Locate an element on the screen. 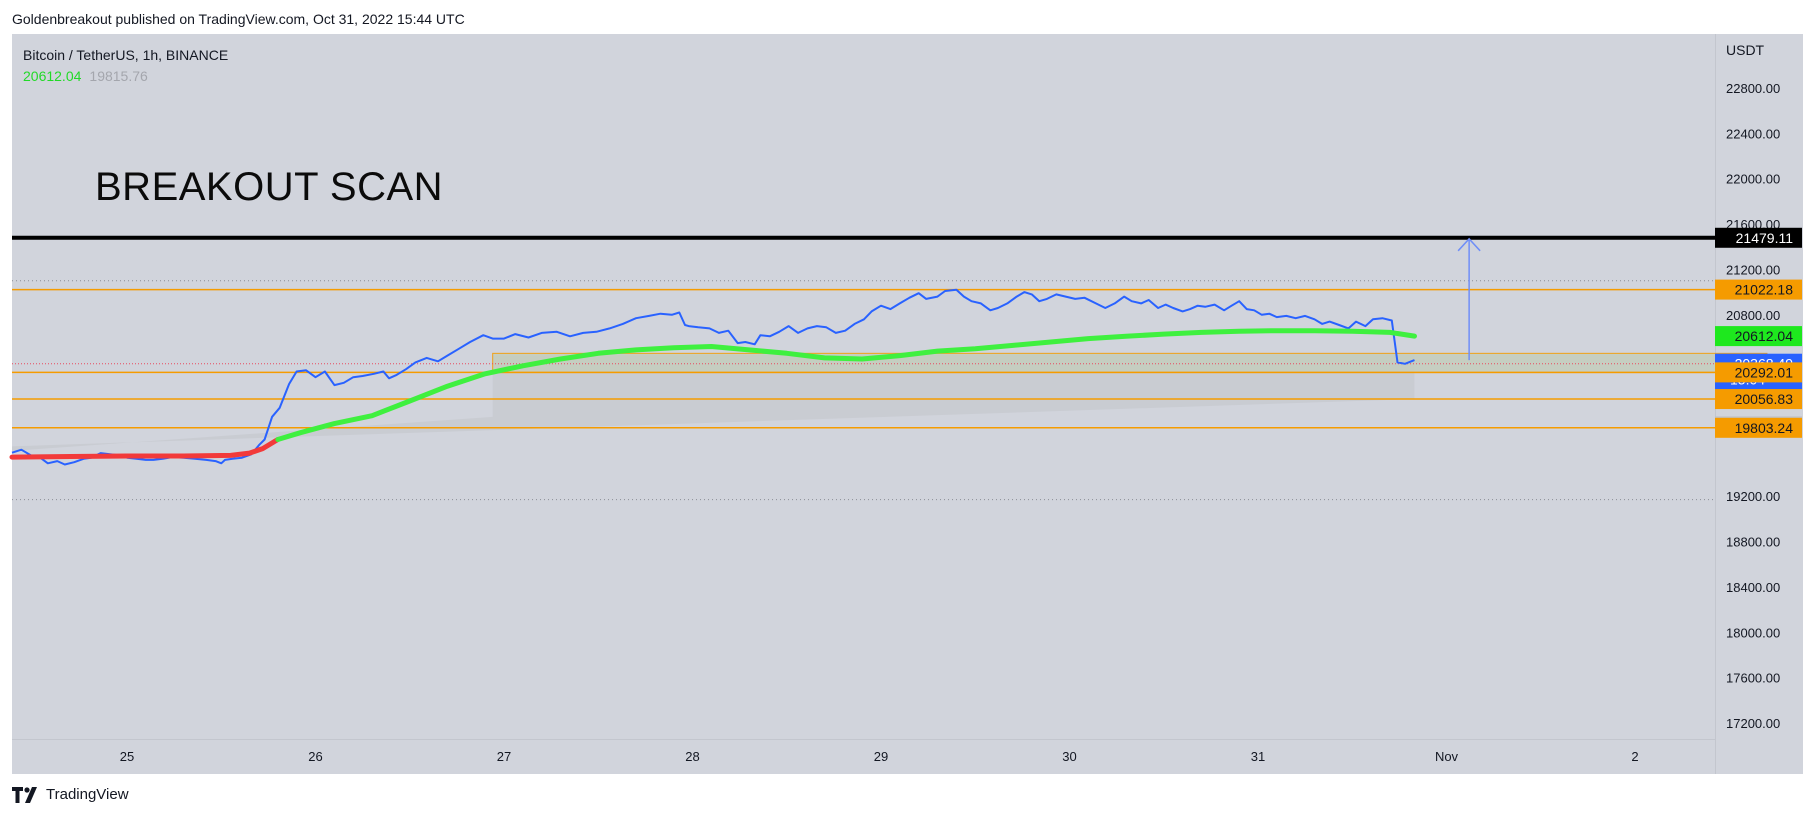 This screenshot has height=818, width=1813. legend-value-ma: 20612.04 is located at coordinates (52, 76).